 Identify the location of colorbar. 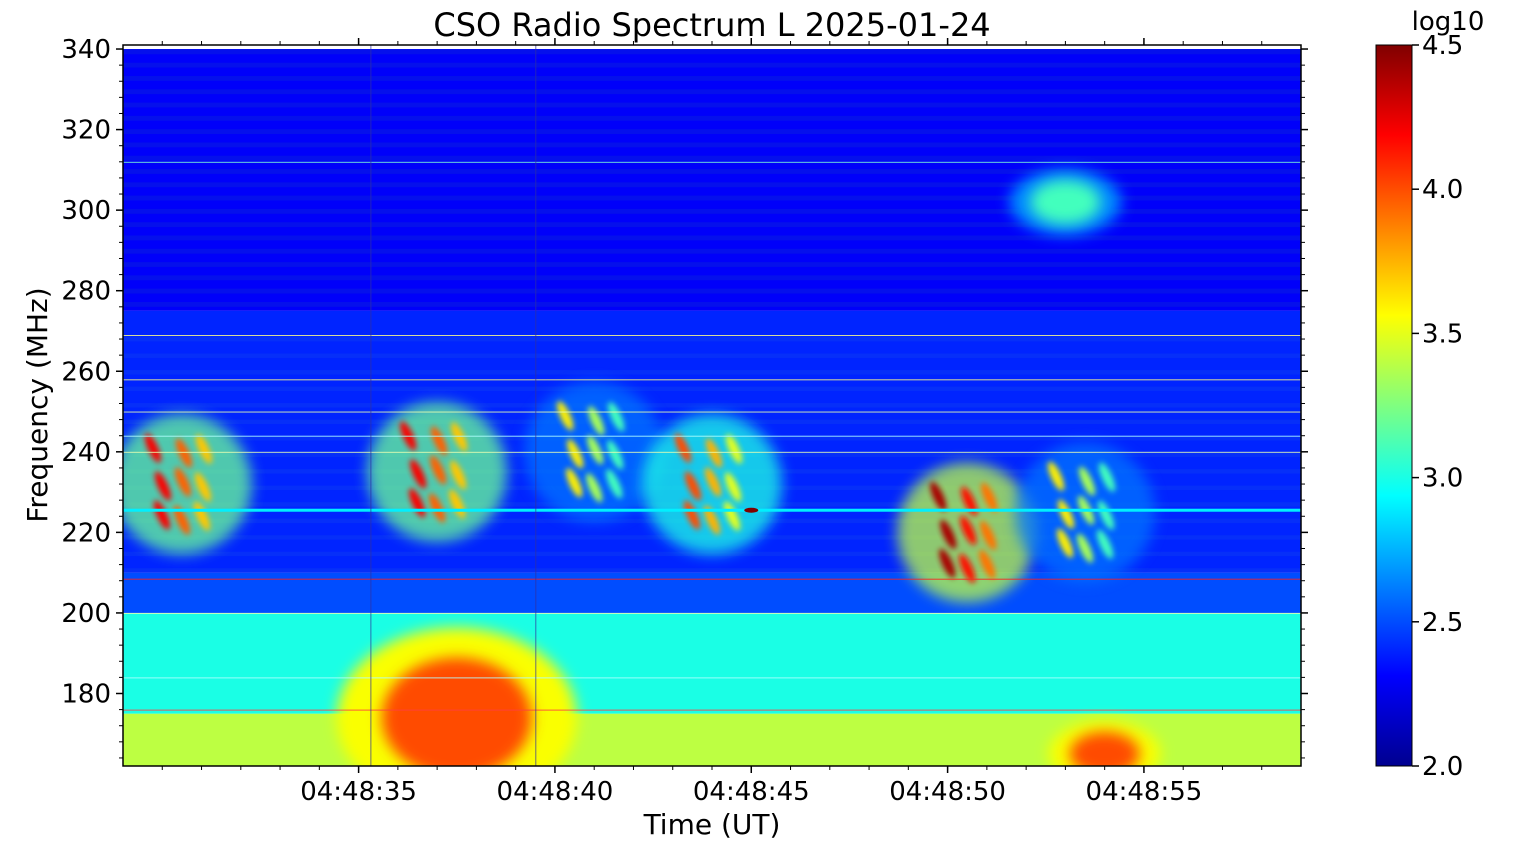
(1394, 405).